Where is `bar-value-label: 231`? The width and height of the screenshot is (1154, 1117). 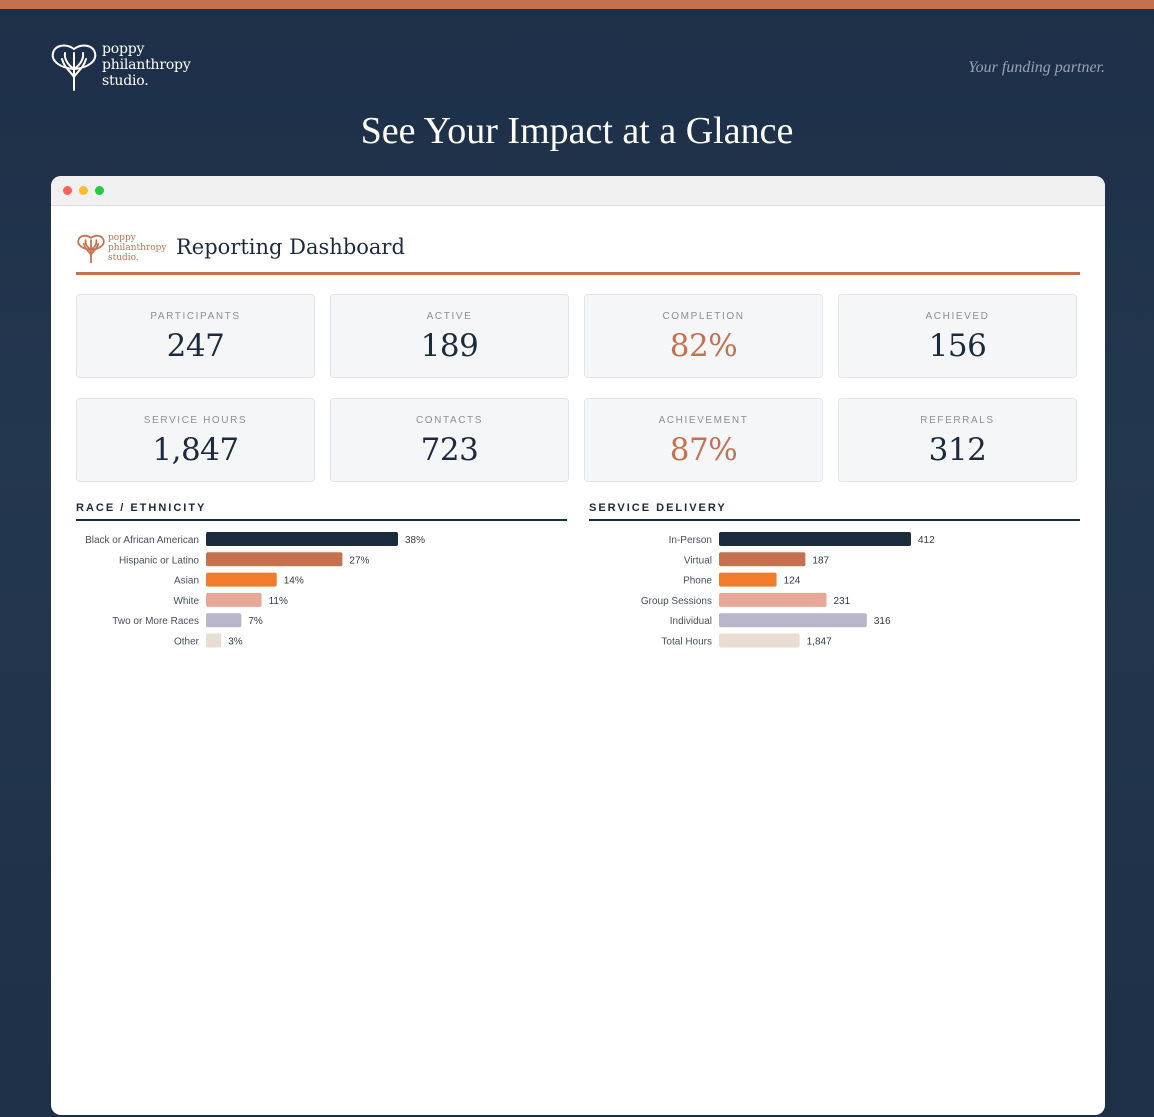 bar-value-label: 231 is located at coordinates (842, 601).